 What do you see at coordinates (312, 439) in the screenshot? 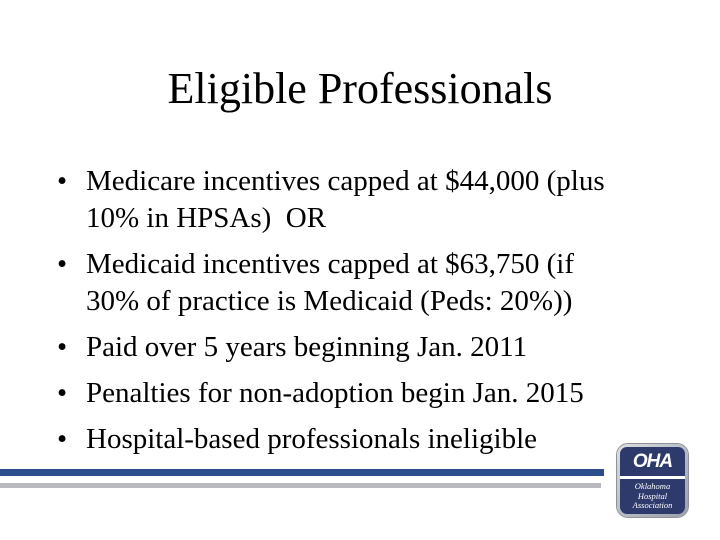
I see `bullet-line: Hospital-based professionals ineligible` at bounding box center [312, 439].